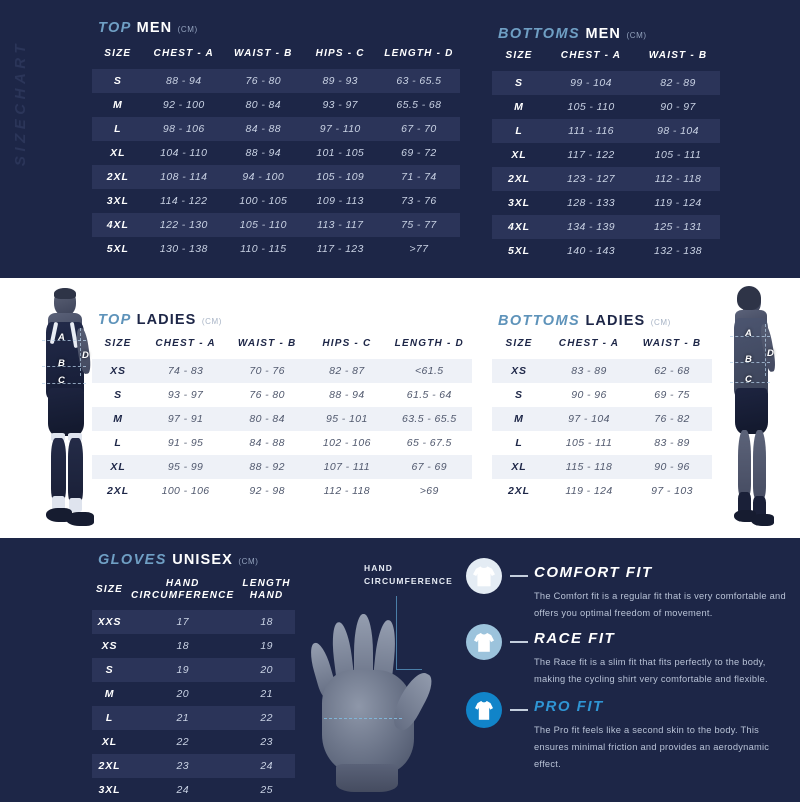 This screenshot has height=802, width=800. I want to click on table-row: 4XL 134 - 139 125 - 131, so click(606, 226).